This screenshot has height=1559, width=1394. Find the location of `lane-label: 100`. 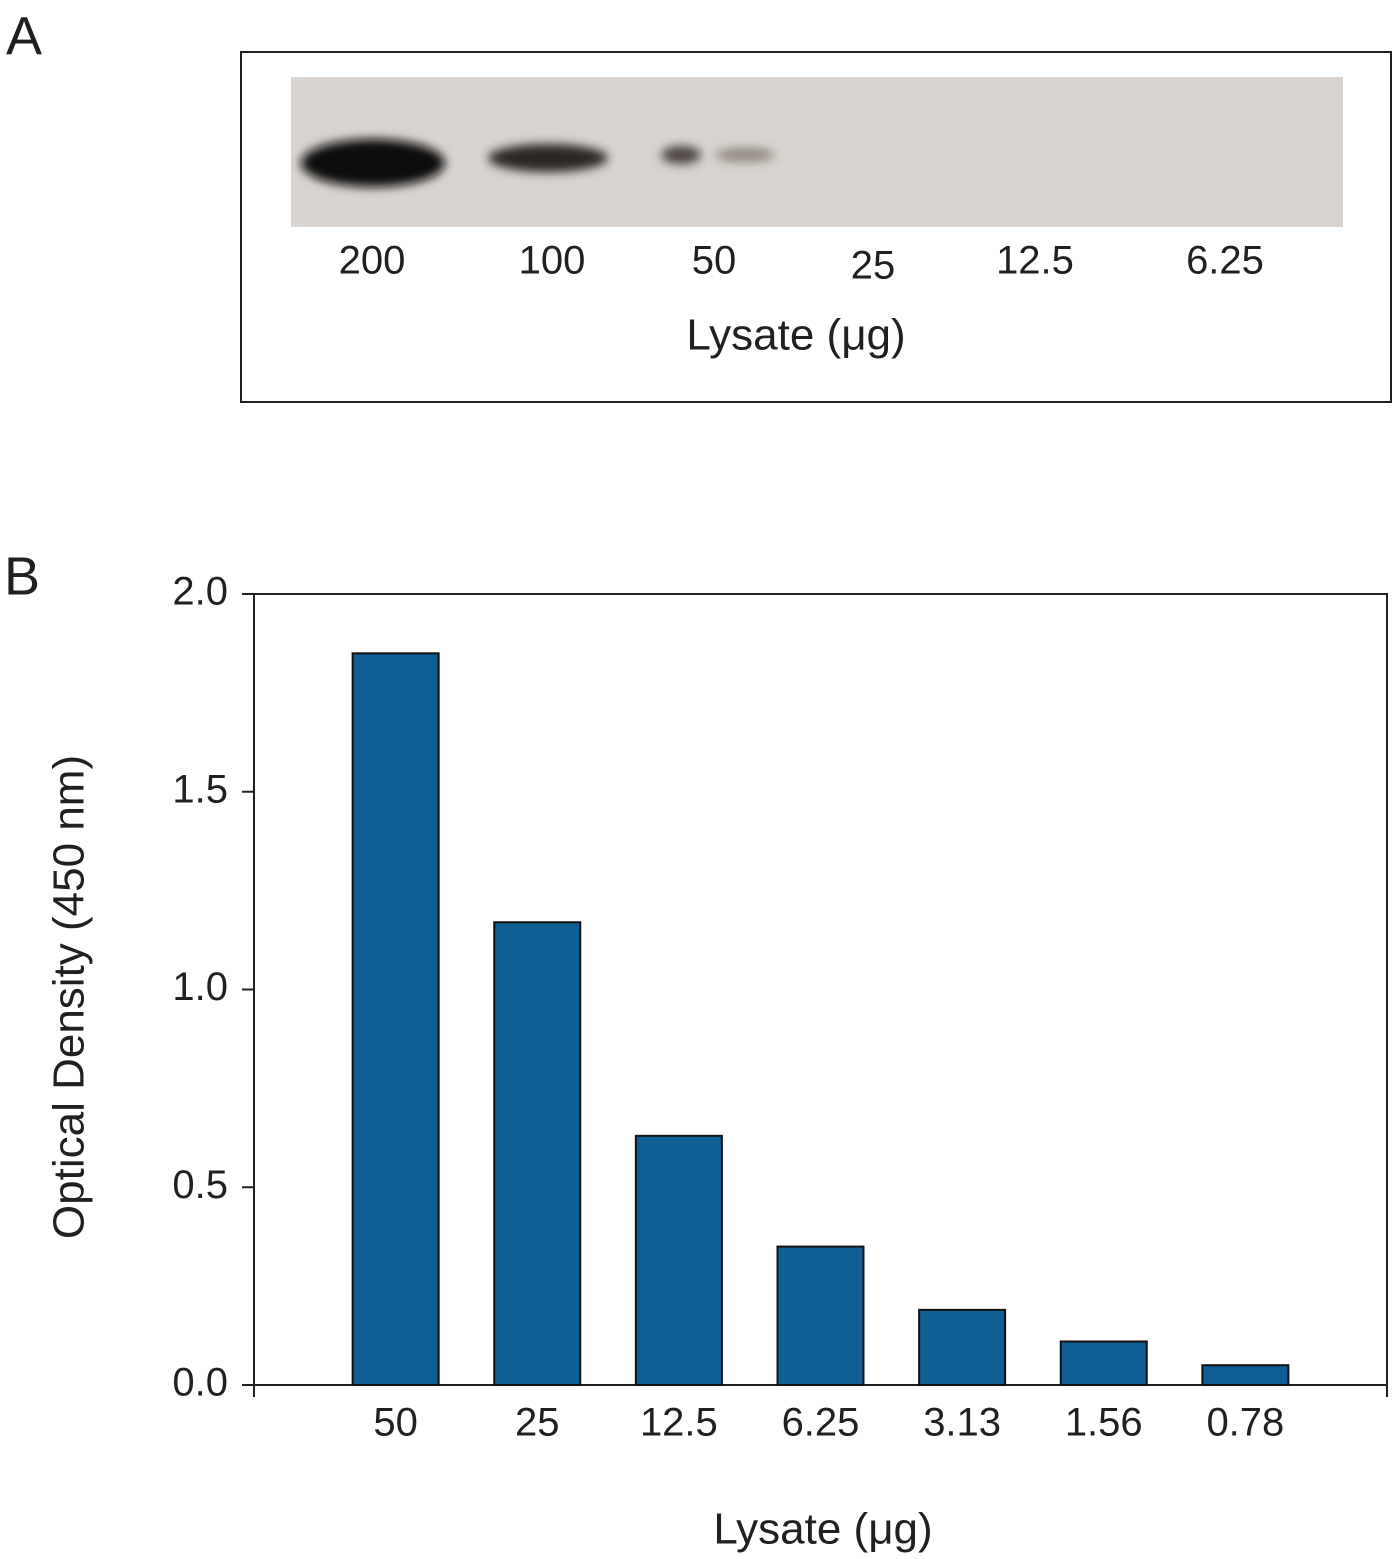

lane-label: 100 is located at coordinates (552, 261).